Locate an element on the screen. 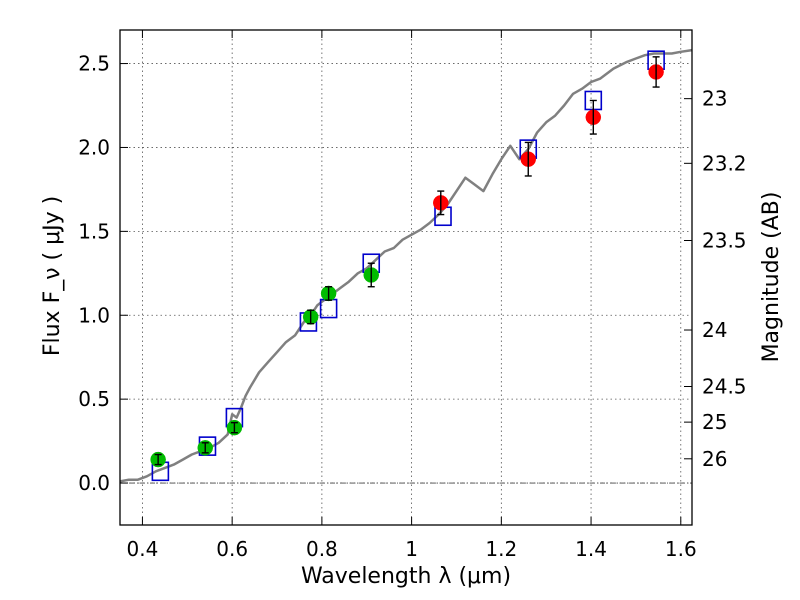 The image size is (800, 600). y2-axis-label: Magnitude (AB) is located at coordinates (771, 277).